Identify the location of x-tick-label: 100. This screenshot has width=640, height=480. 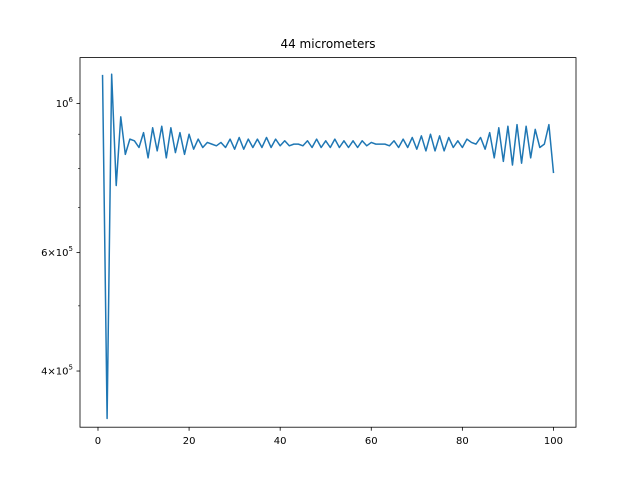
(553, 441).